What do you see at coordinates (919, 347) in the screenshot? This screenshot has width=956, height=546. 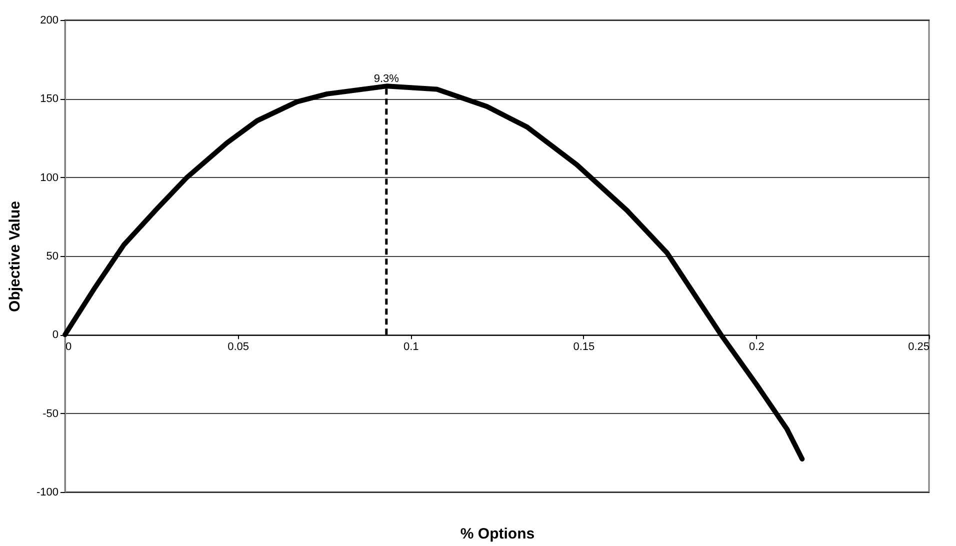 I see `x-tick-label: 0.25` at bounding box center [919, 347].